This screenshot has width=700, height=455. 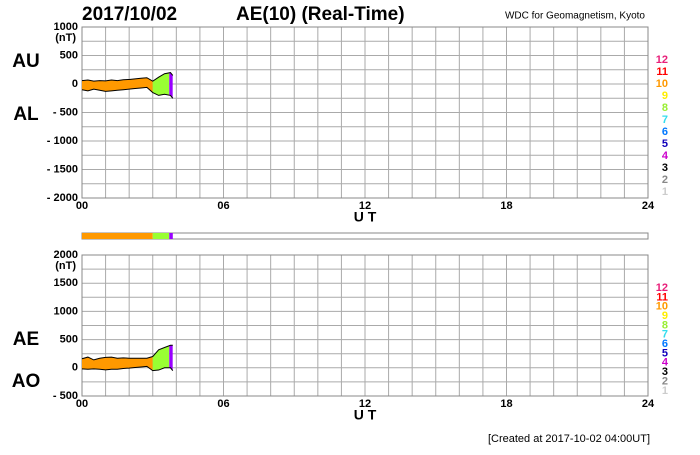 I want to click on y-tick-label: 2000, so click(x=66, y=255).